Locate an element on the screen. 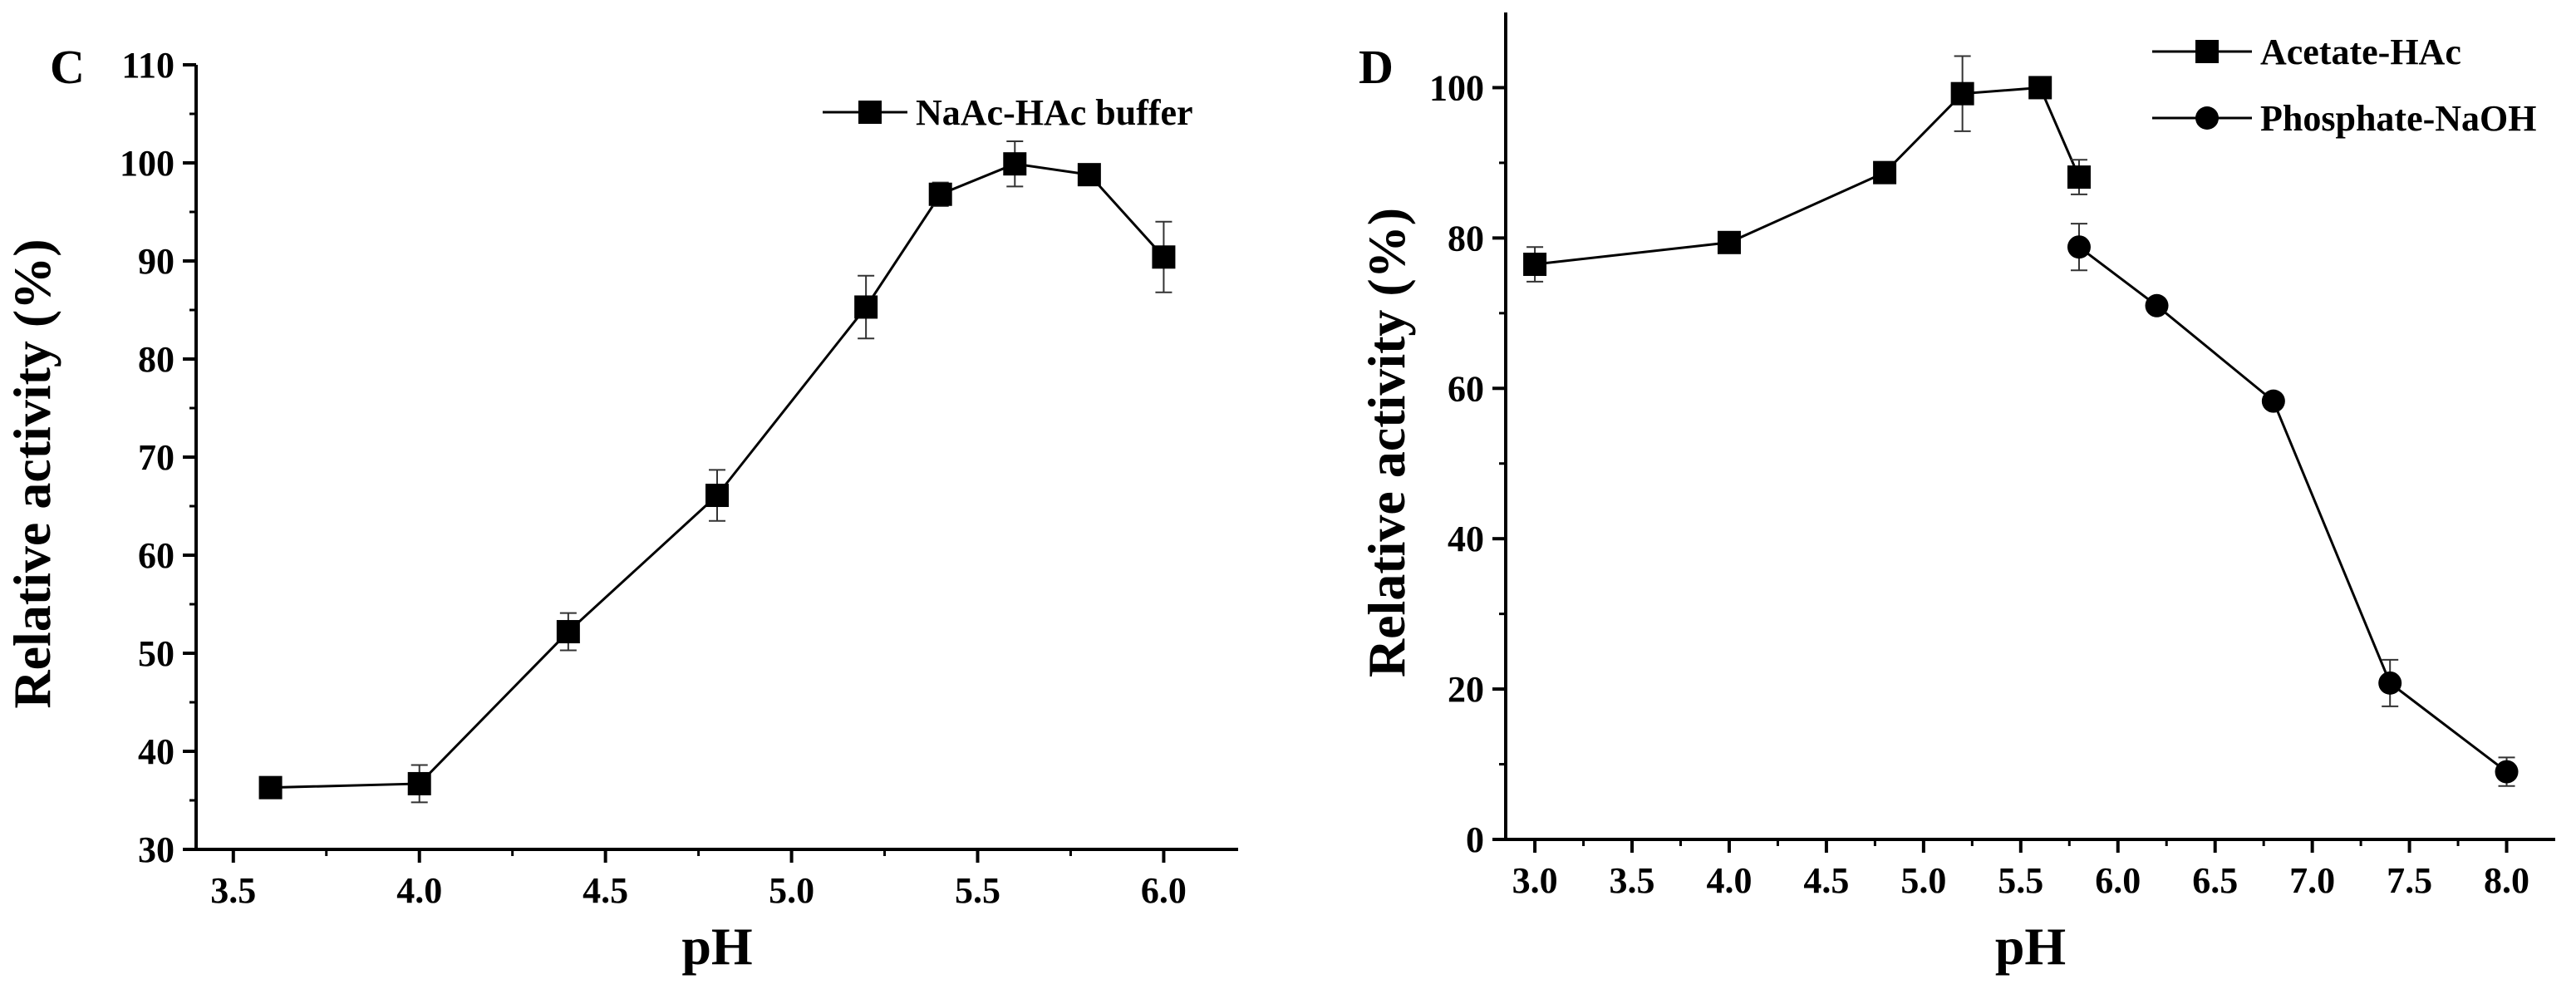 The width and height of the screenshot is (2576, 994). series-acetate-hac is located at coordinates (1807, 169).